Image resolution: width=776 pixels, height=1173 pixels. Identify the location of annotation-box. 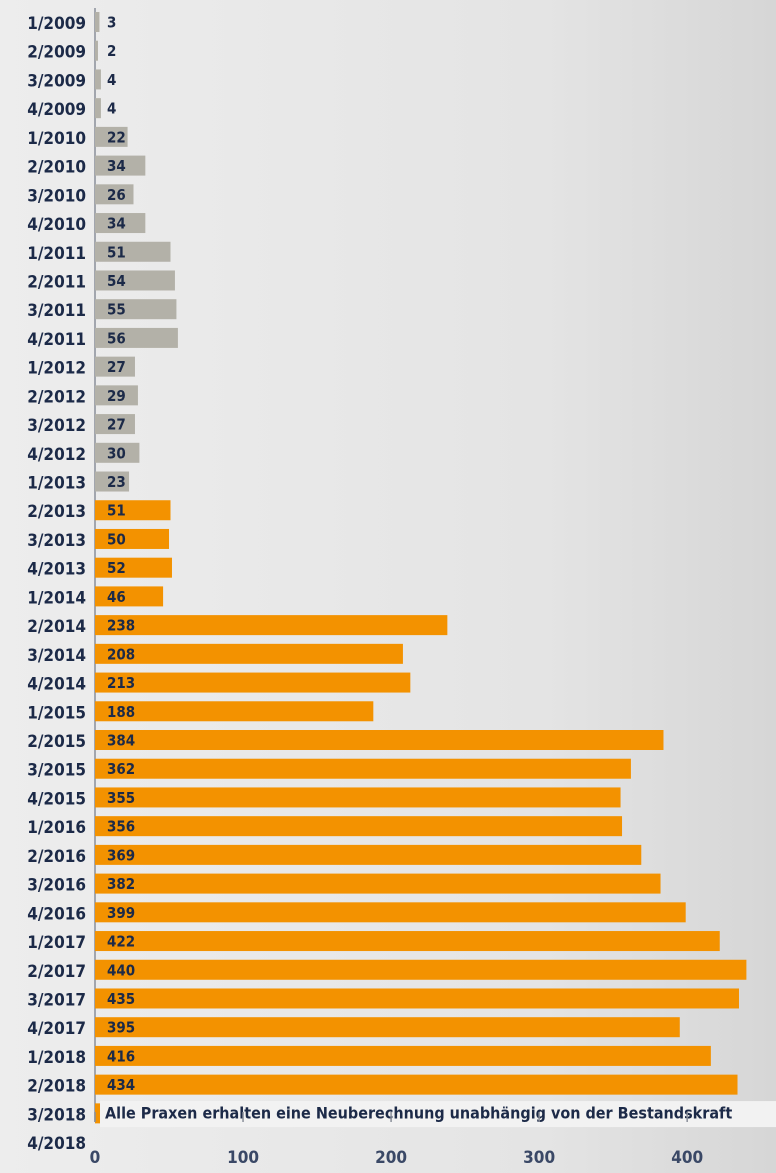
(438, 1114).